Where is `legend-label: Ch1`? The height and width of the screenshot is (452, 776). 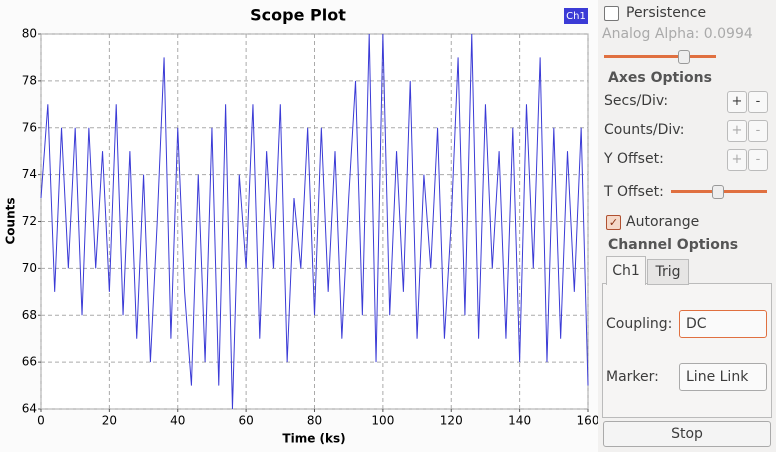
legend-label: Ch1 is located at coordinates (576, 16).